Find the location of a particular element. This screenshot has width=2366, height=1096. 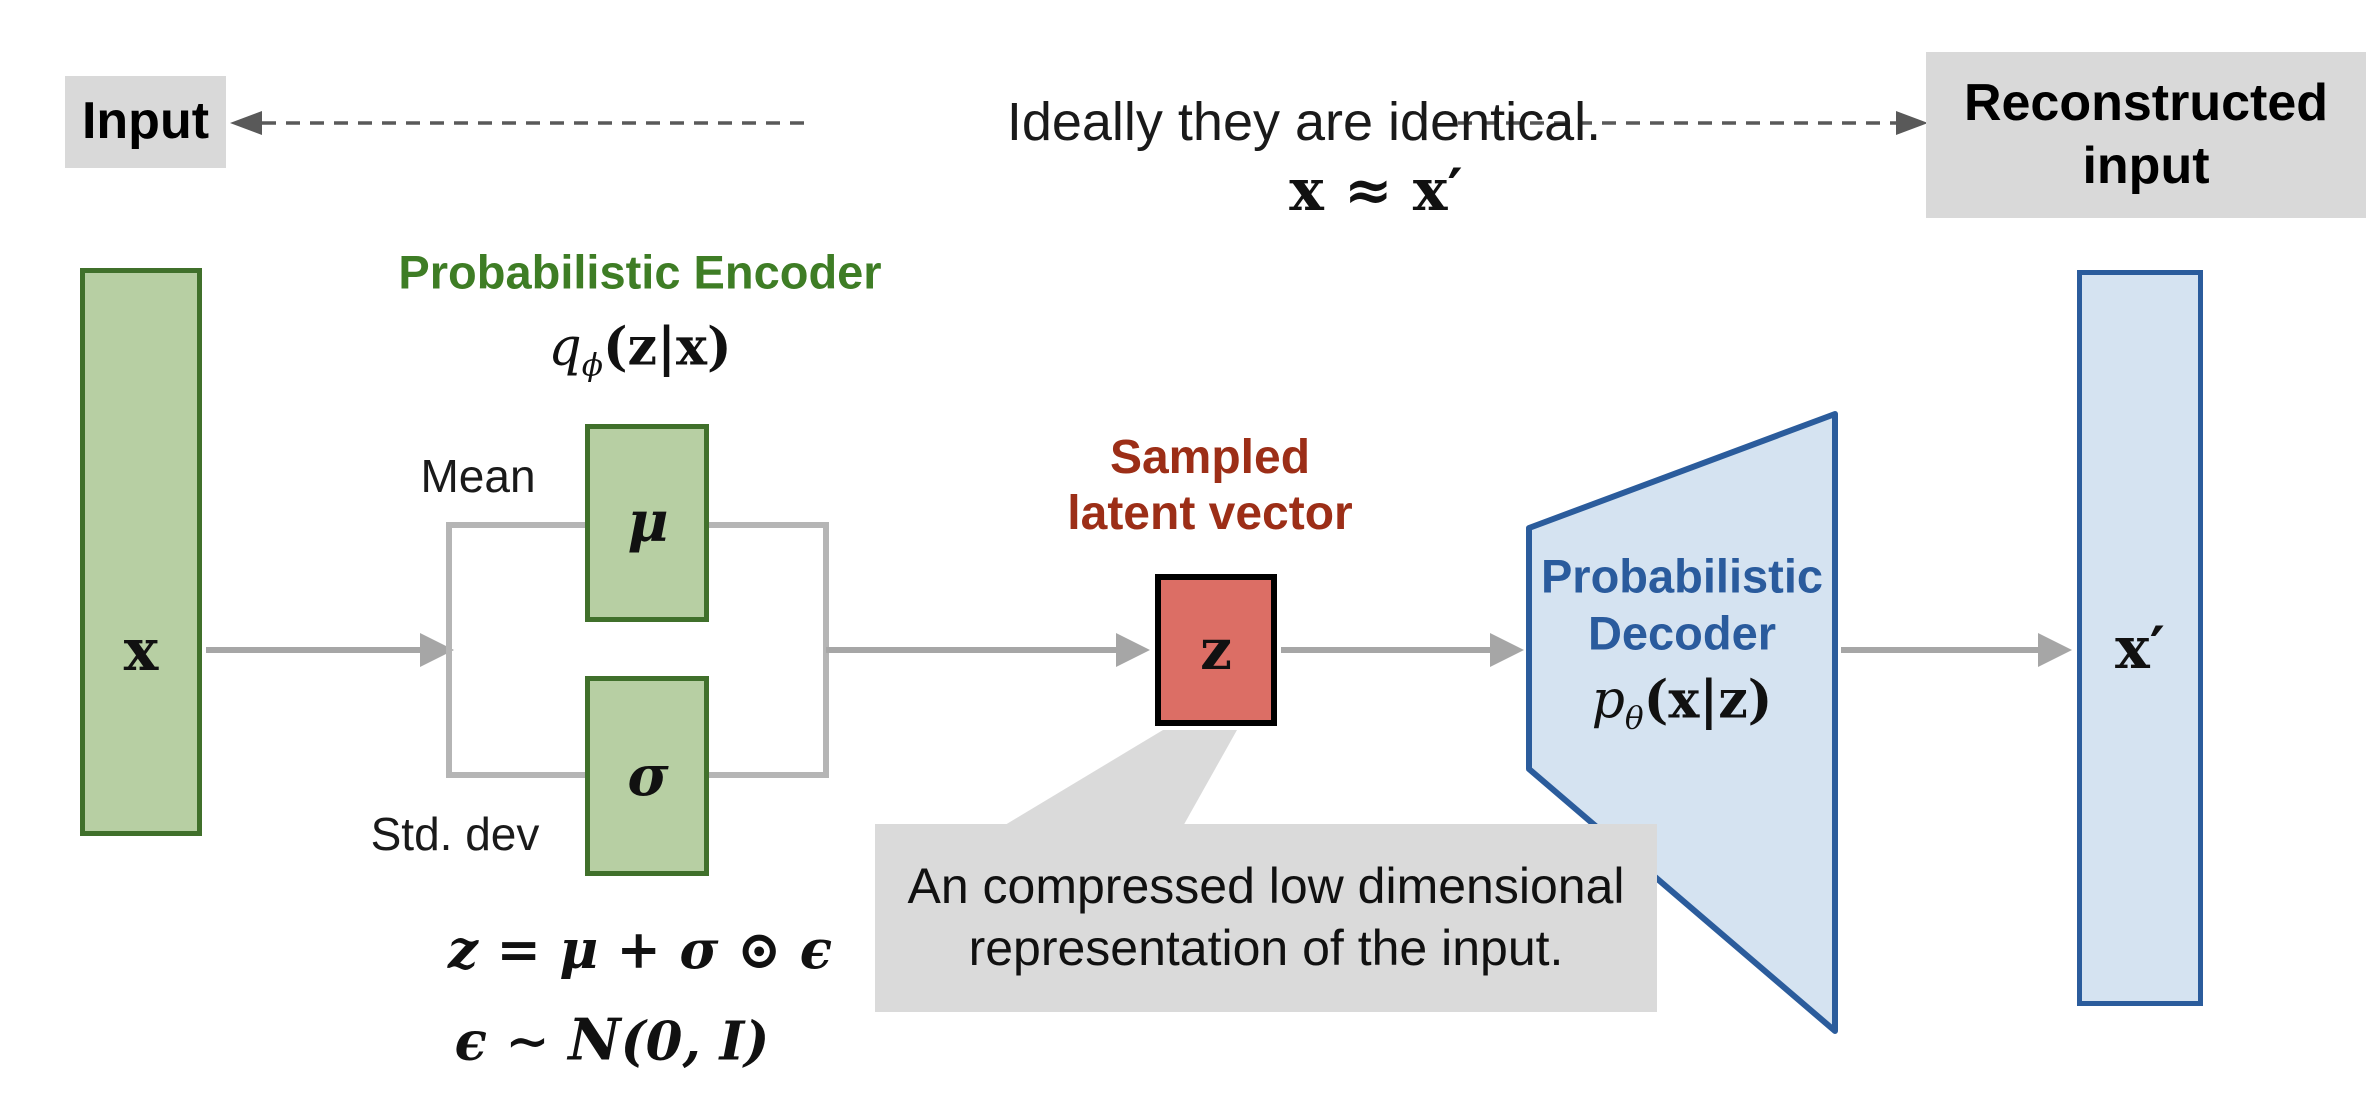

decoder-formula-args: (x|z) is located at coordinates (1708, 700).